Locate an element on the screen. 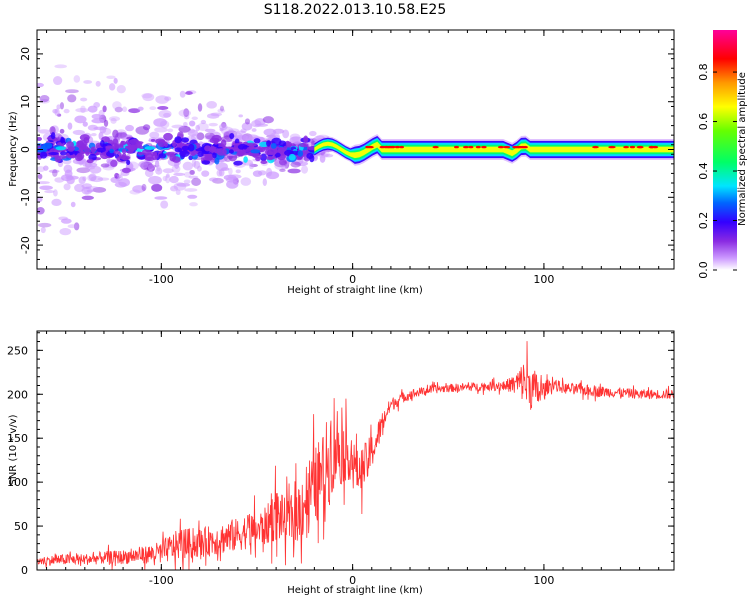  colorbar-tick-label: 0.2 is located at coordinates (703, 221).